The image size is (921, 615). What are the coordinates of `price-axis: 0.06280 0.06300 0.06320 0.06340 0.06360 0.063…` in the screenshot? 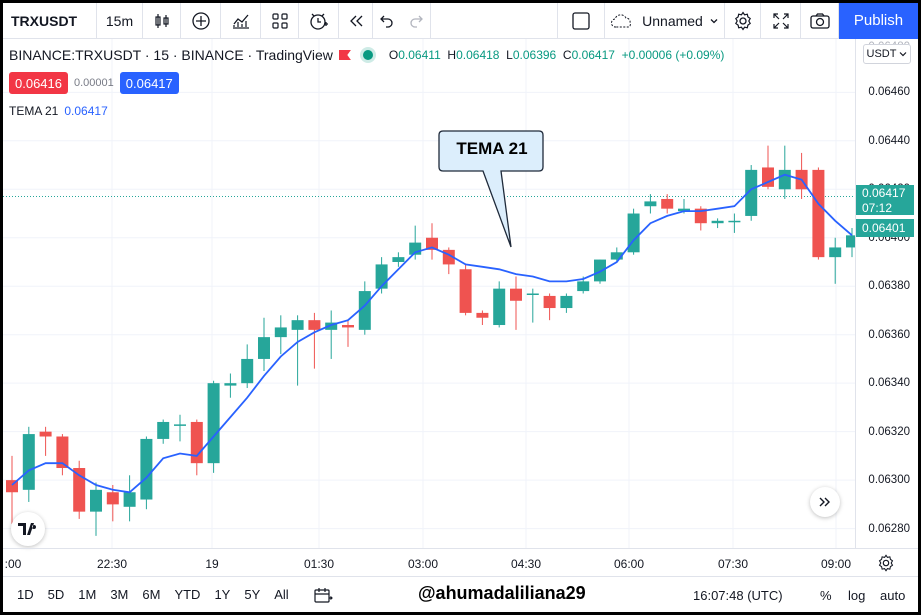 It's located at (886, 293).